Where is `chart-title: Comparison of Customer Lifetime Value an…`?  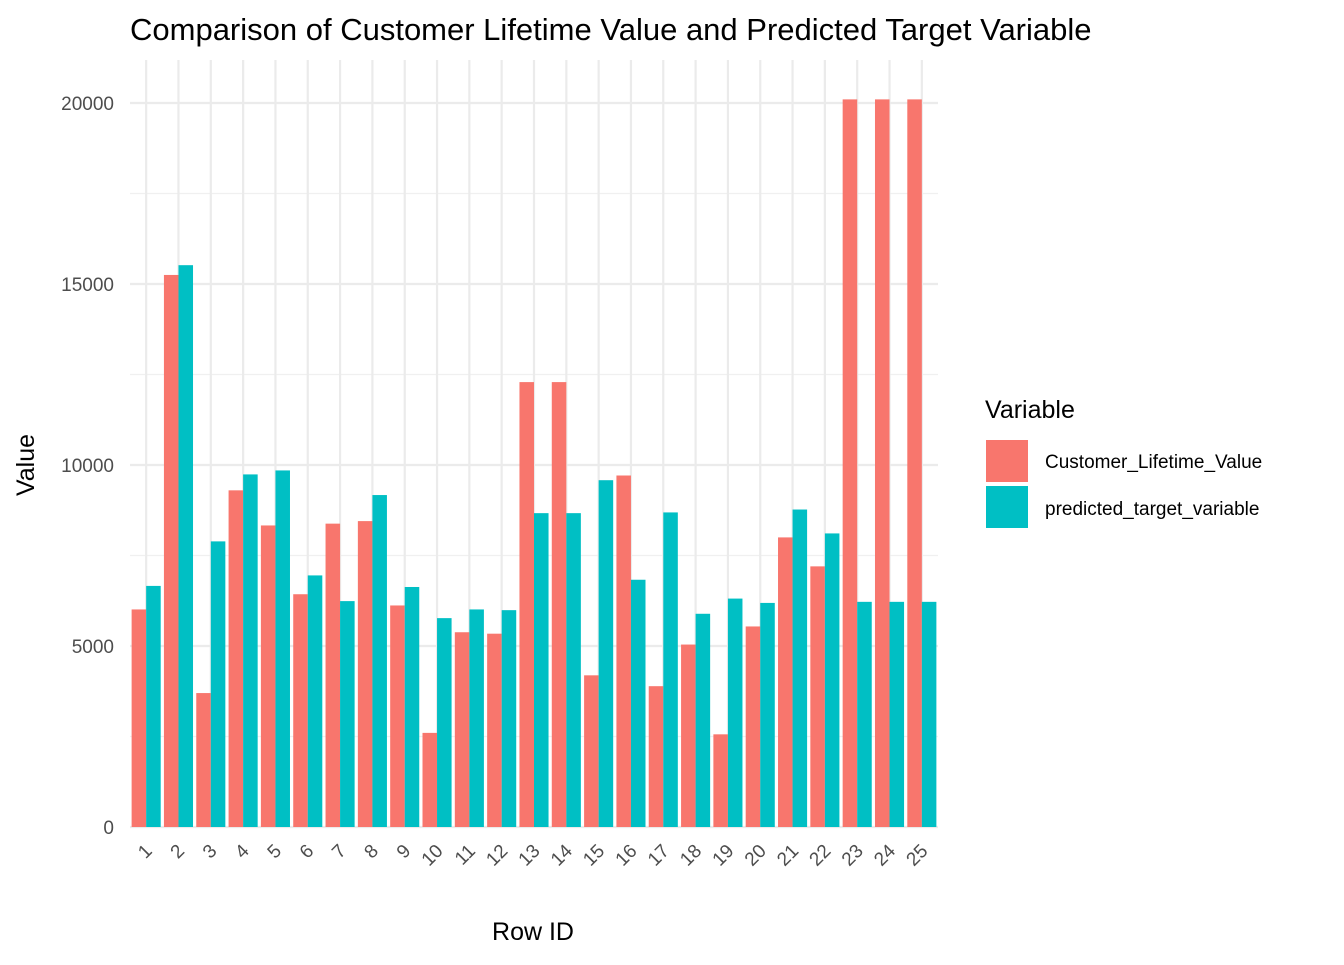 chart-title: Comparison of Customer Lifetime Value an… is located at coordinates (611, 29).